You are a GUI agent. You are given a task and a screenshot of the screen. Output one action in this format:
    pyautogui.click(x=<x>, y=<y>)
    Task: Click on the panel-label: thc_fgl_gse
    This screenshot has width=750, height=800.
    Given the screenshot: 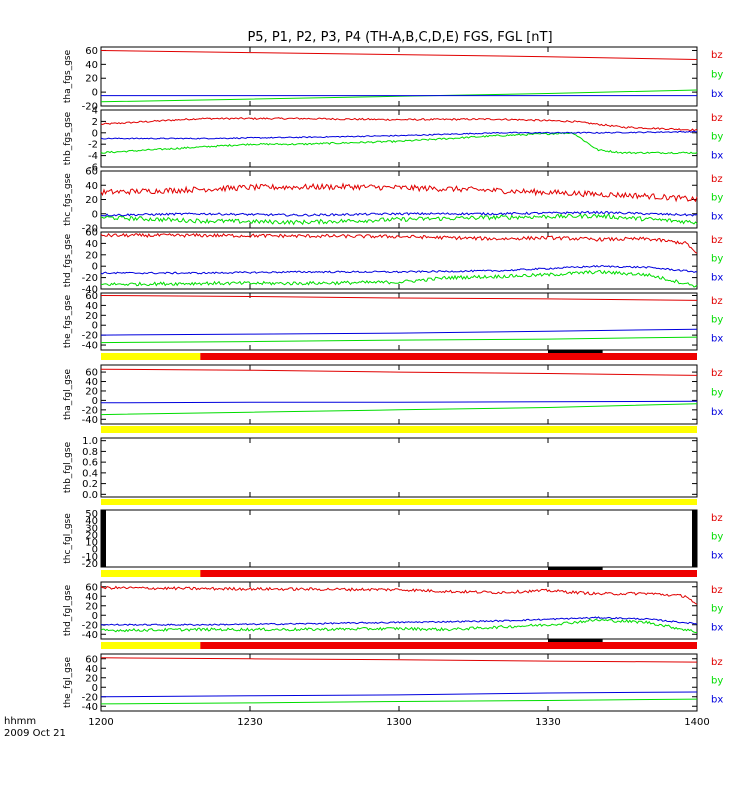 What is the action you would take?
    pyautogui.click(x=68, y=538)
    